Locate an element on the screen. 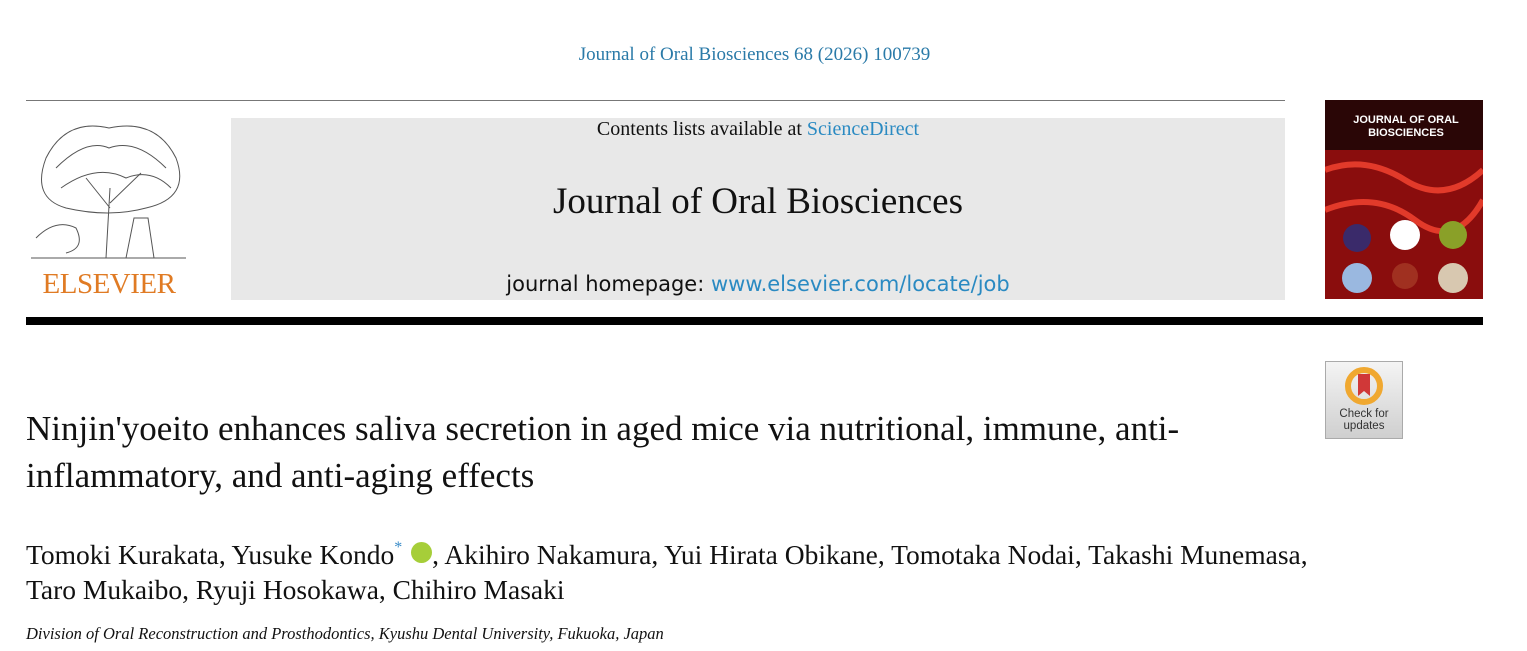 The width and height of the screenshot is (1527, 651). rule is located at coordinates (655, 100).